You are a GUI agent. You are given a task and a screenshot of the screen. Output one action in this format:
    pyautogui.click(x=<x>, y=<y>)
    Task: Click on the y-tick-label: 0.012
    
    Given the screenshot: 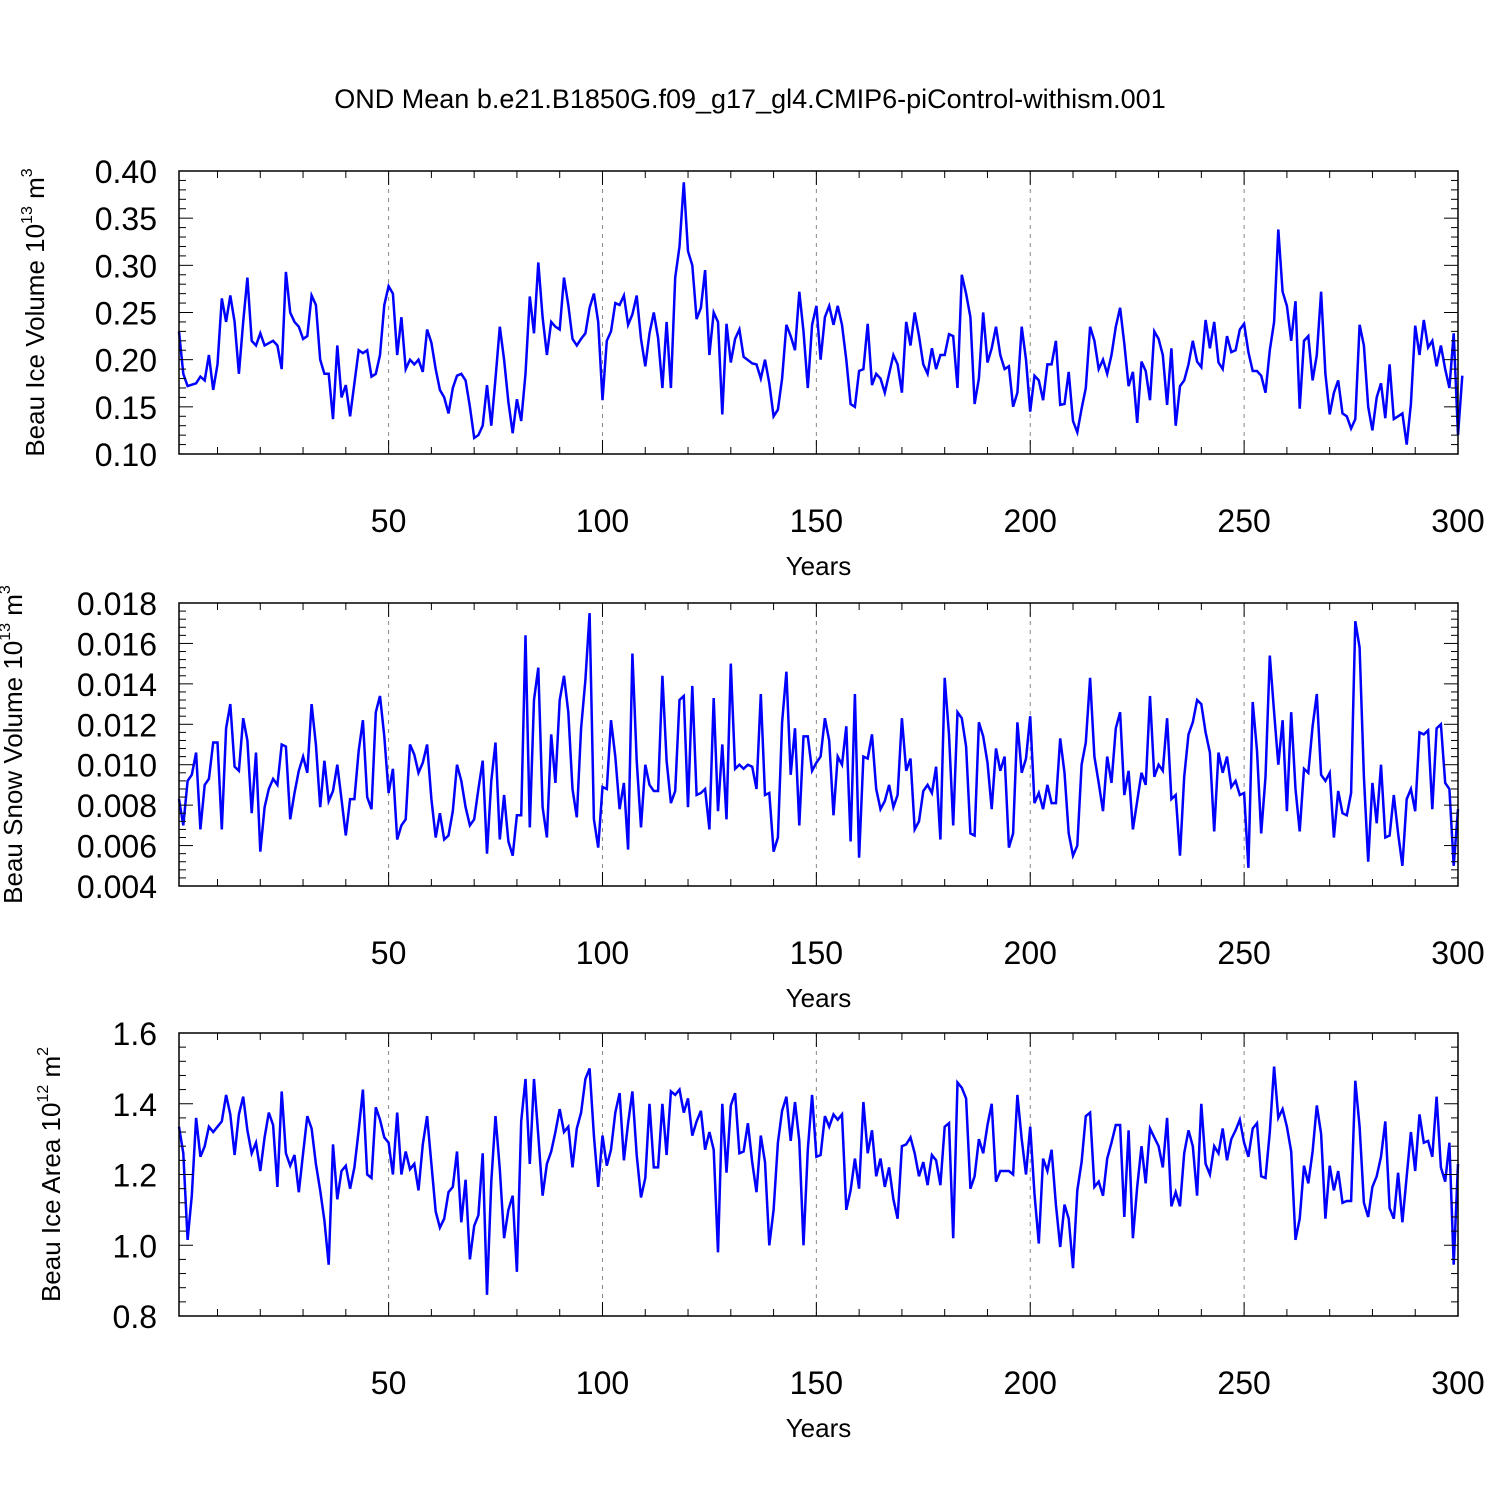 What is the action you would take?
    pyautogui.click(x=117, y=725)
    